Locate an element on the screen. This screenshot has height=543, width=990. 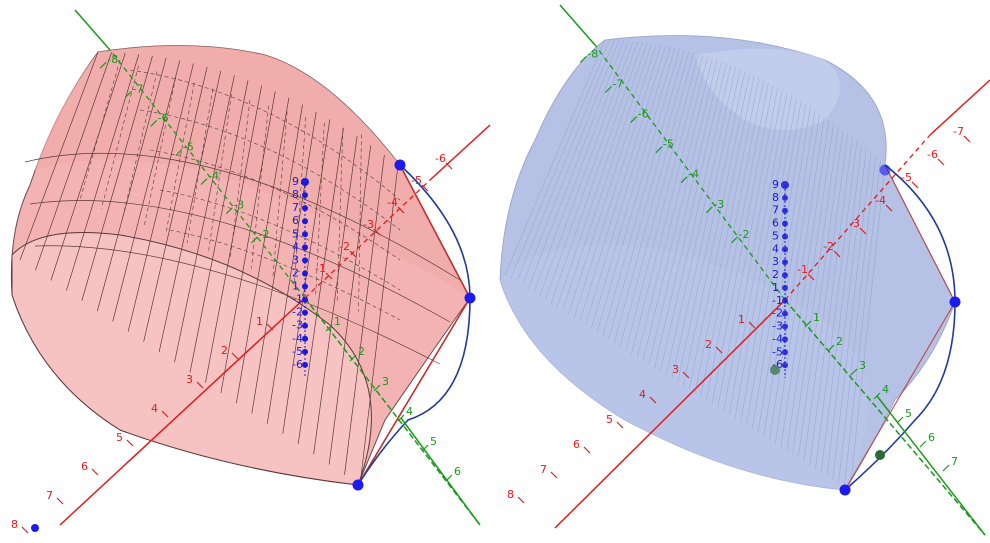
x-tick-label: 1 is located at coordinates (741, 319).